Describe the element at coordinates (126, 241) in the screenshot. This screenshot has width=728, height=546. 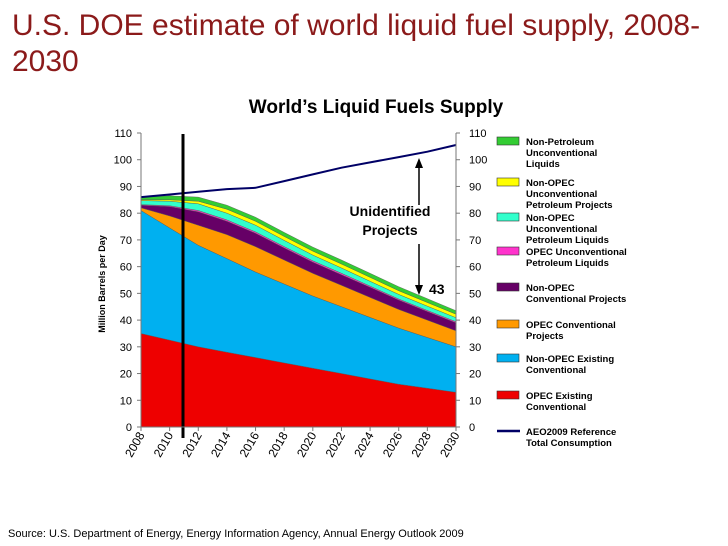
I see `y-tick-label-left: 70` at that location.